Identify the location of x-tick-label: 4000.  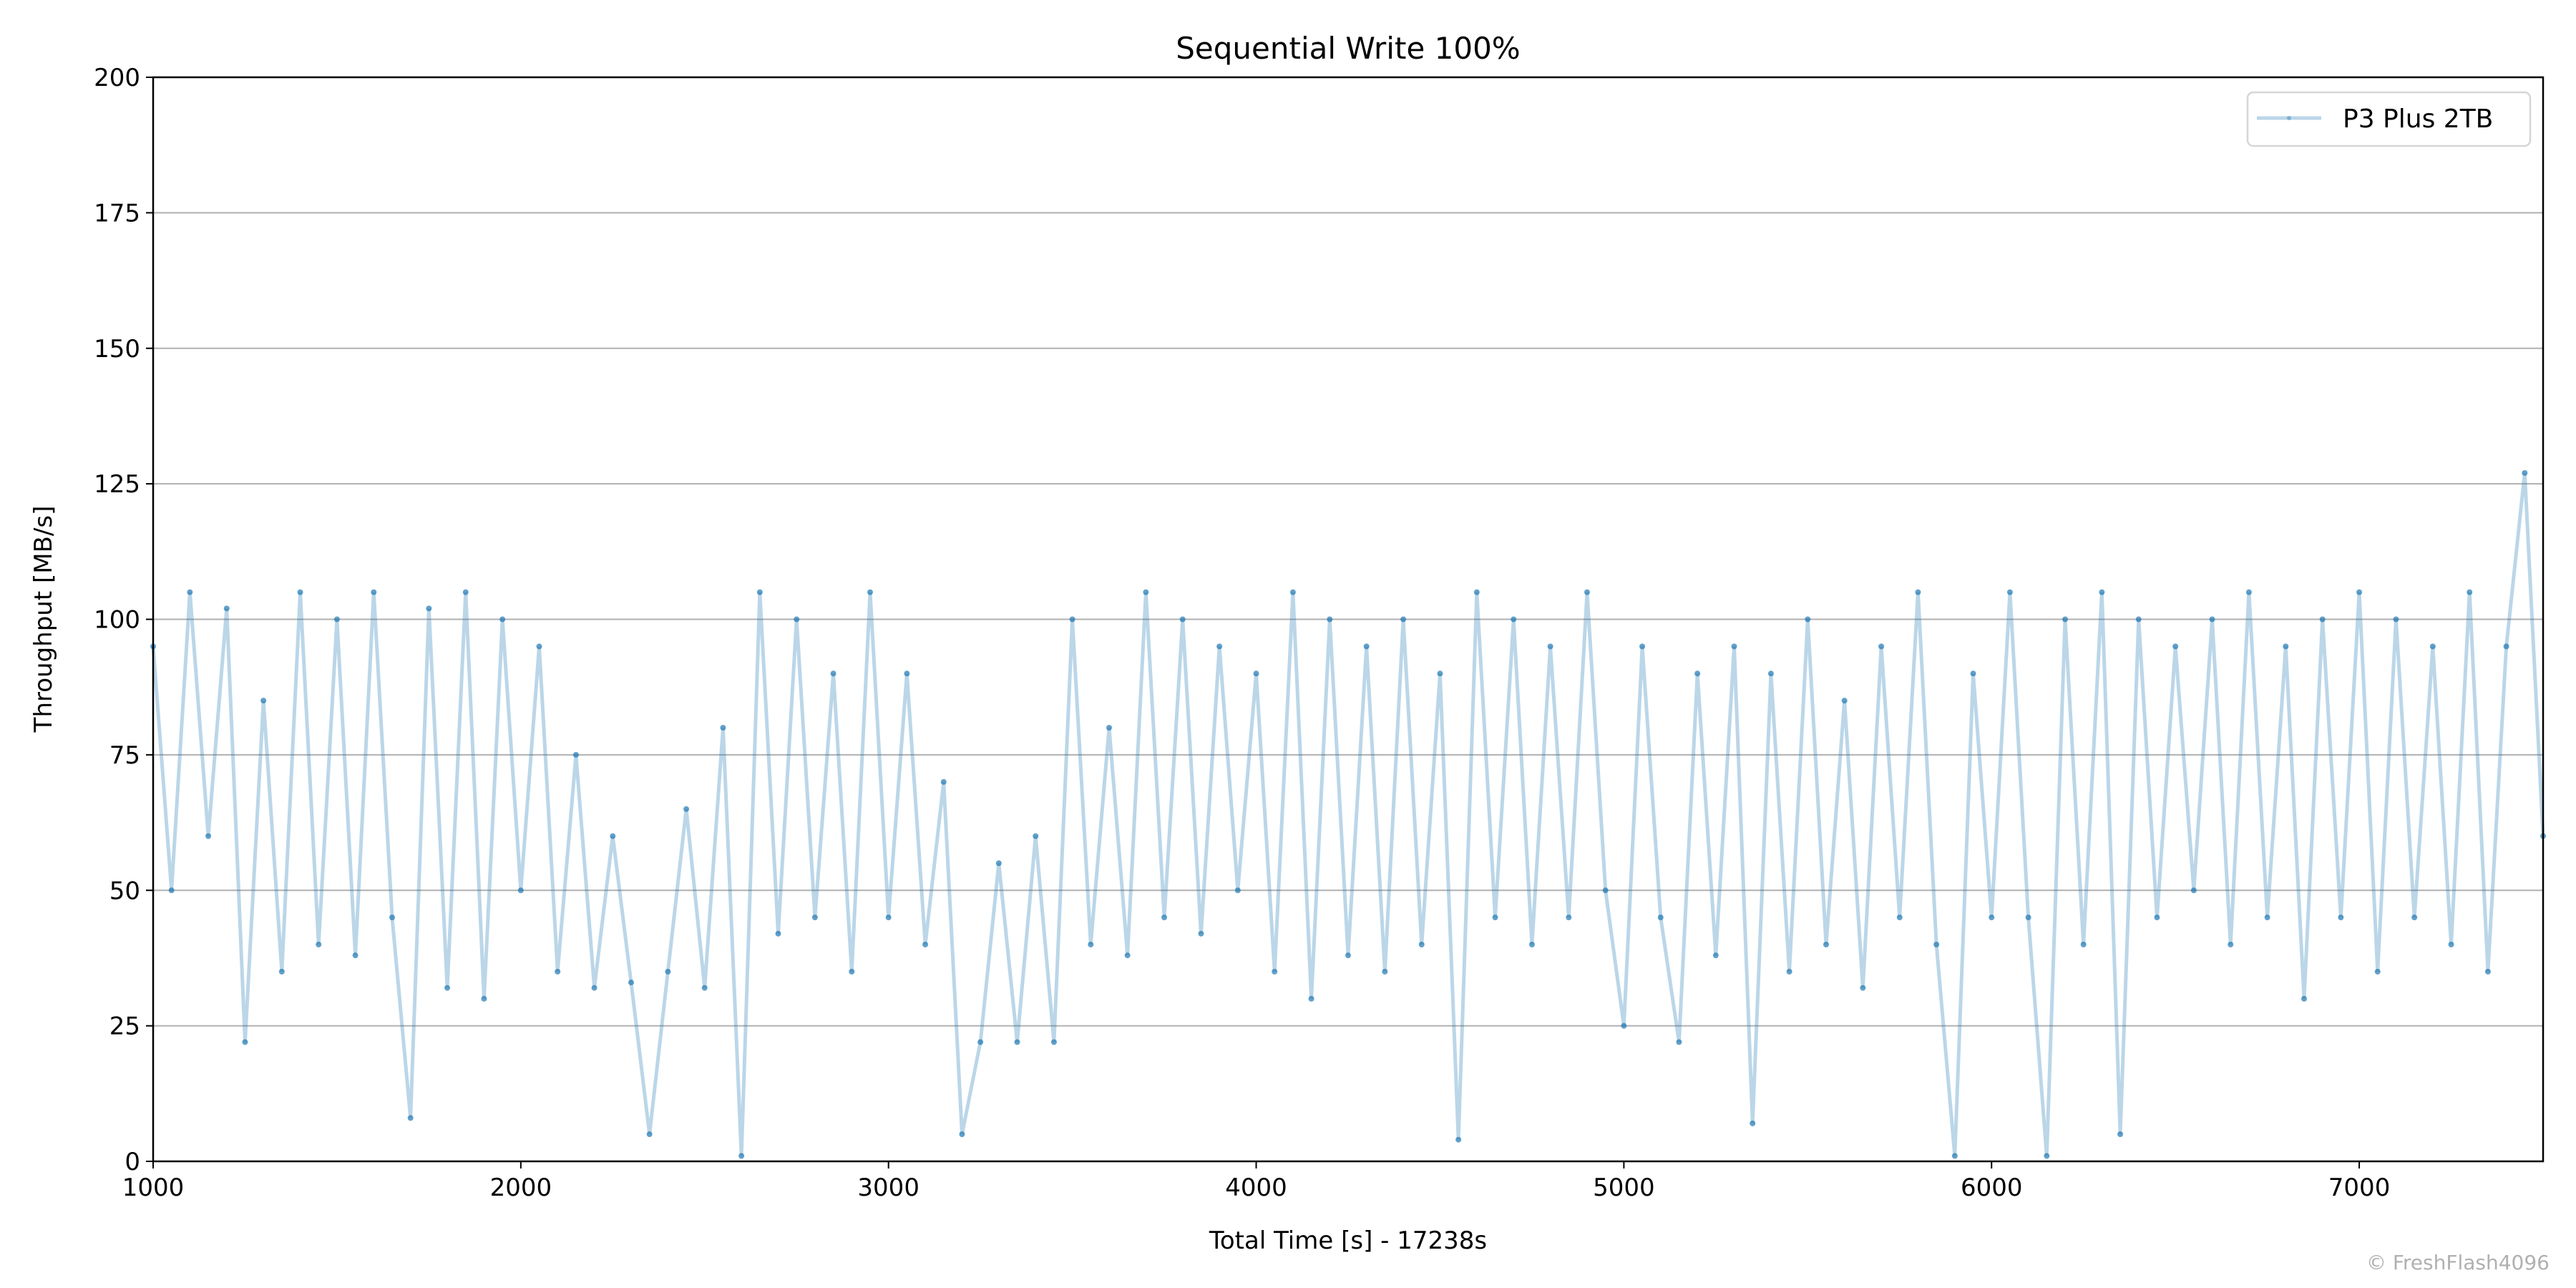
(1256, 1188).